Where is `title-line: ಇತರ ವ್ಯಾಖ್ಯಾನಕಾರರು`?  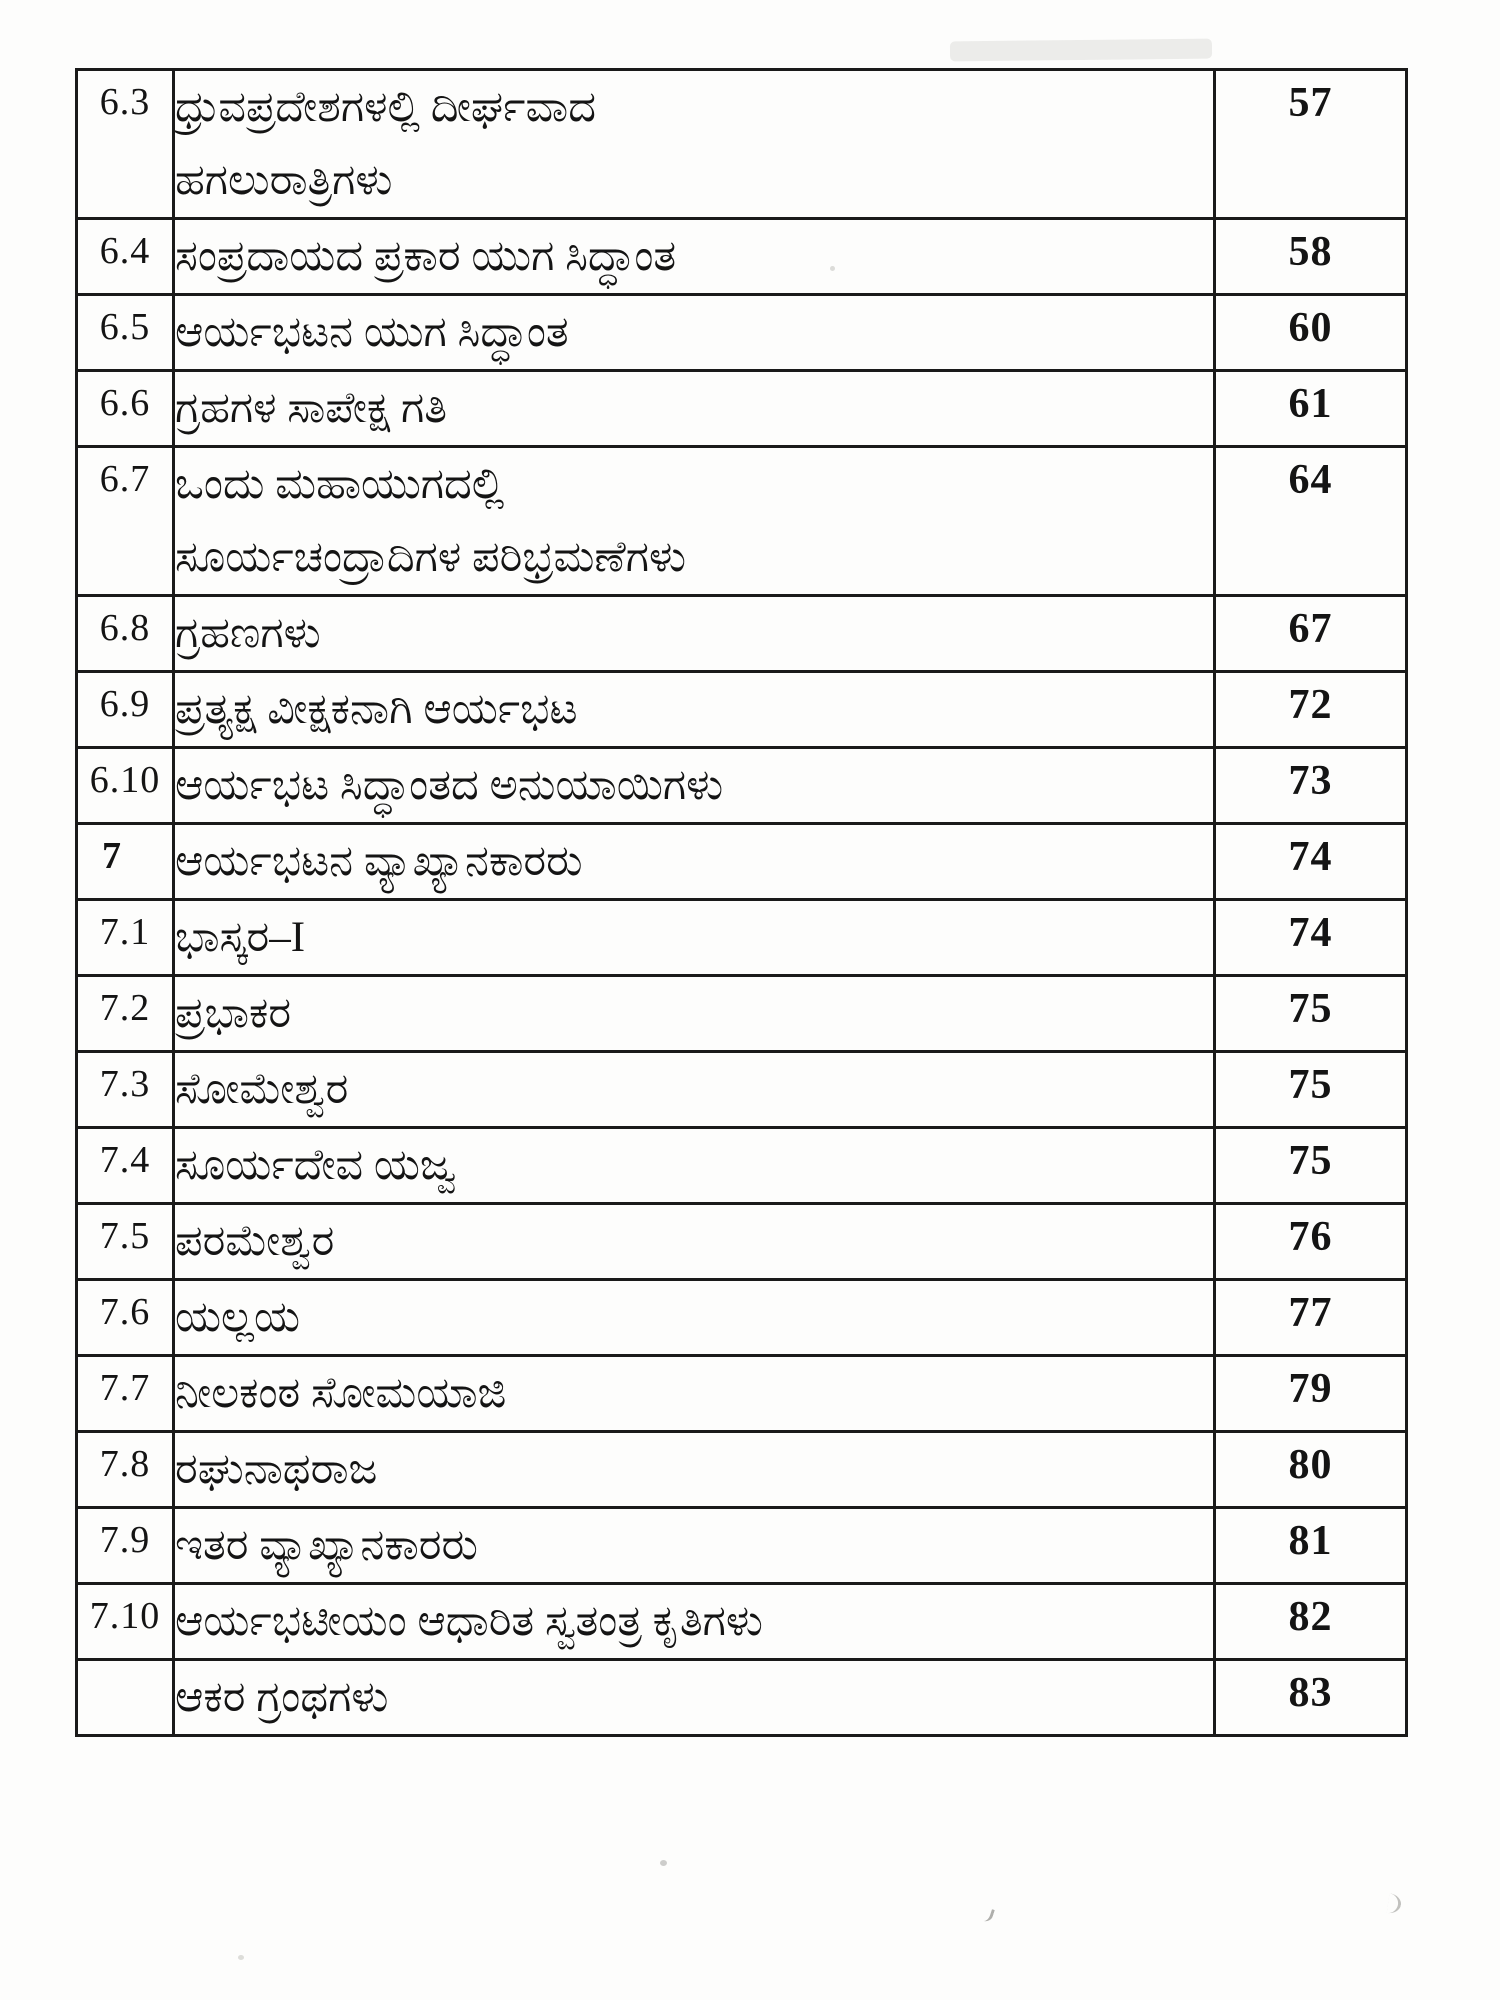
title-line: ಇತರ ವ್ಯಾಖ್ಯಾನಕಾರರು is located at coordinates (326, 1545).